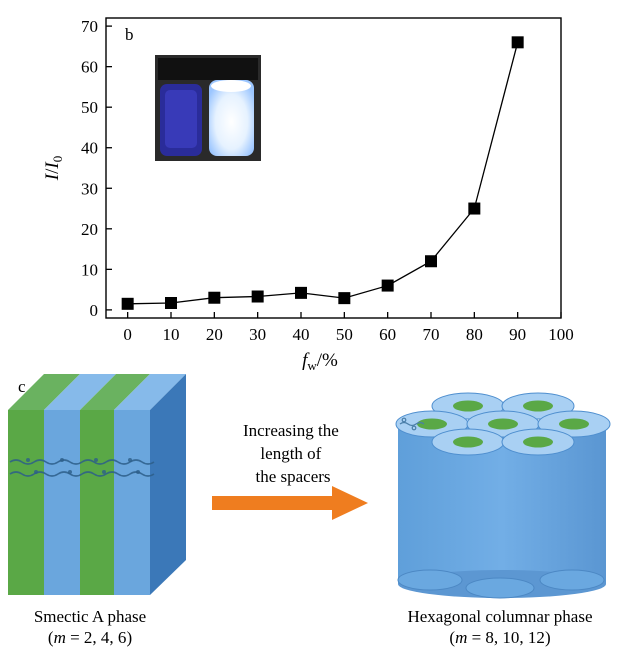 Image resolution: width=617 pixels, height=650 pixels. What do you see at coordinates (22, 386) in the screenshot?
I see `panel-label-c: c` at bounding box center [22, 386].